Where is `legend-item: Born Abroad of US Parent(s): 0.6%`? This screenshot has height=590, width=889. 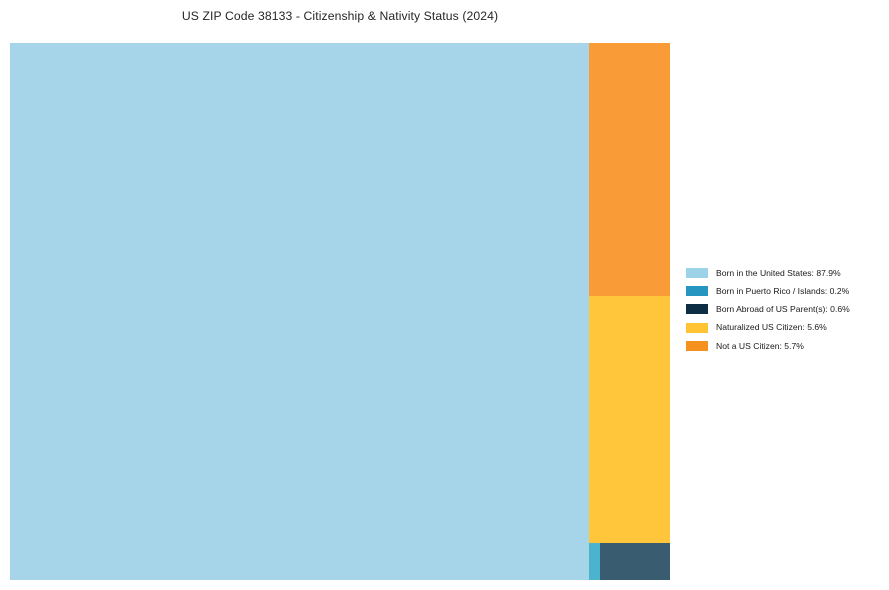 legend-item: Born Abroad of US Parent(s): 0.6% is located at coordinates (786, 309).